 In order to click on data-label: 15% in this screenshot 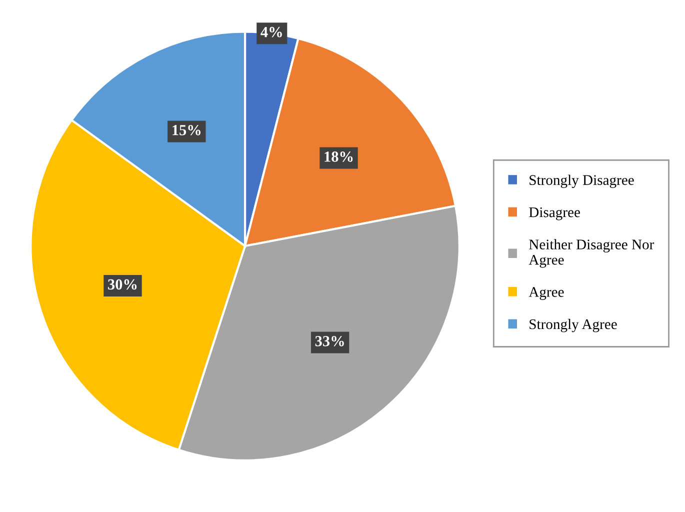, I will do `click(186, 130)`.